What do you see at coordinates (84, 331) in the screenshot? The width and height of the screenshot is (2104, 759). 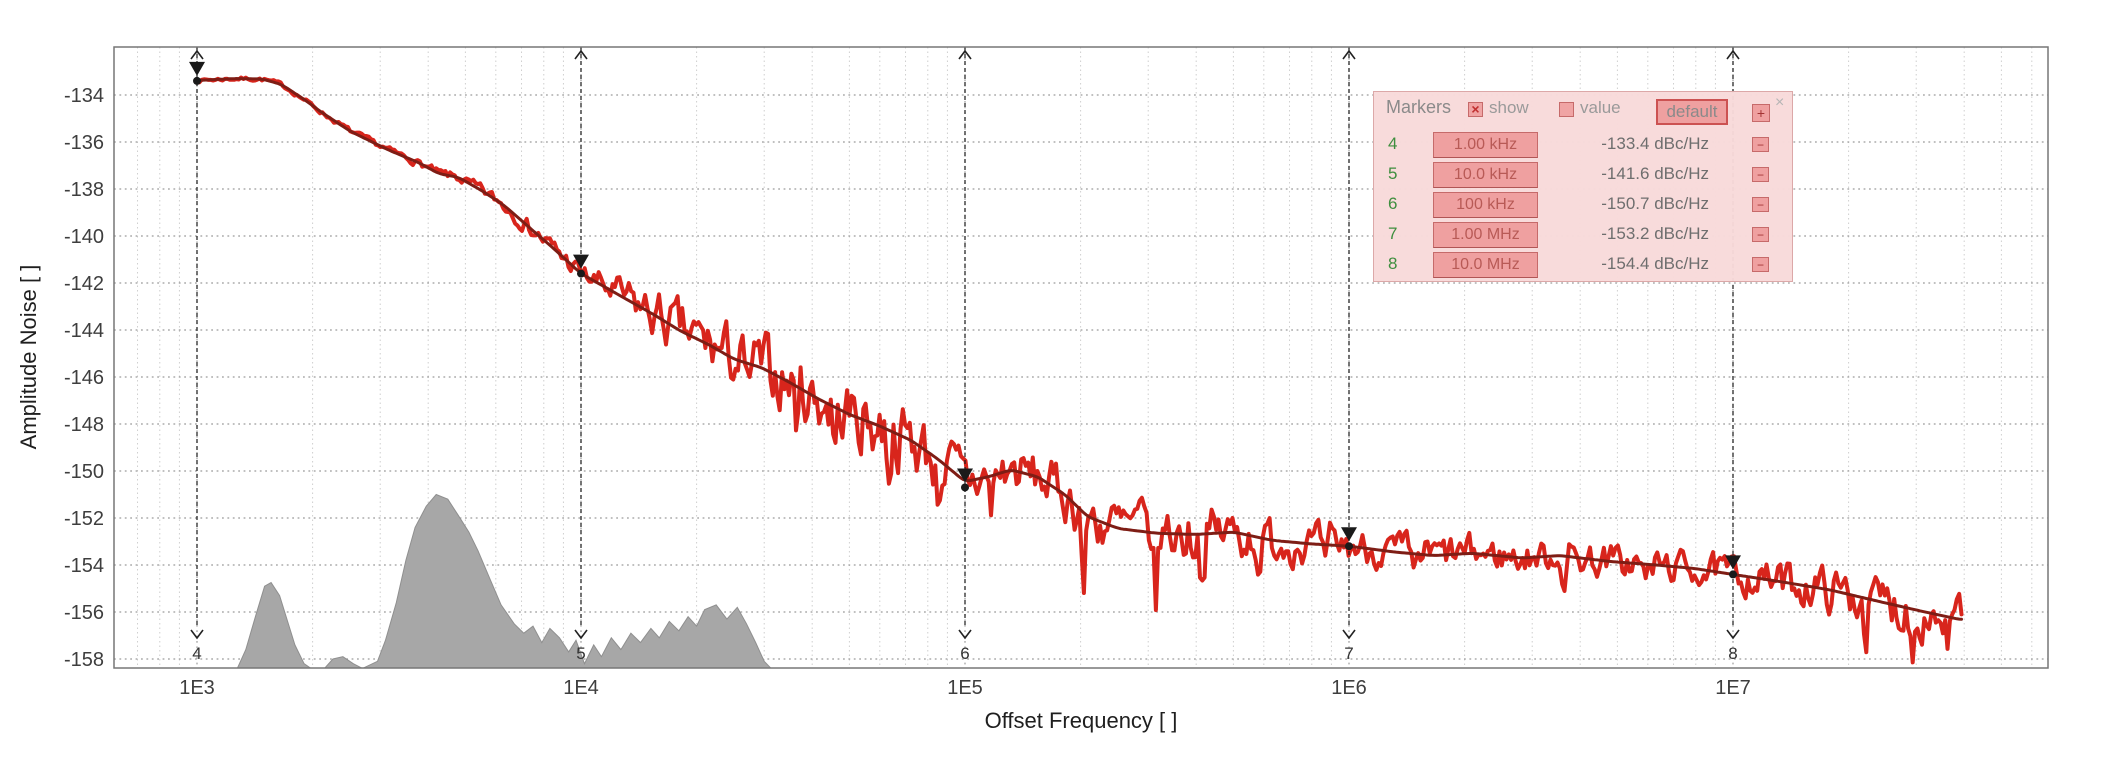 I see `y-tick-label: -144` at bounding box center [84, 331].